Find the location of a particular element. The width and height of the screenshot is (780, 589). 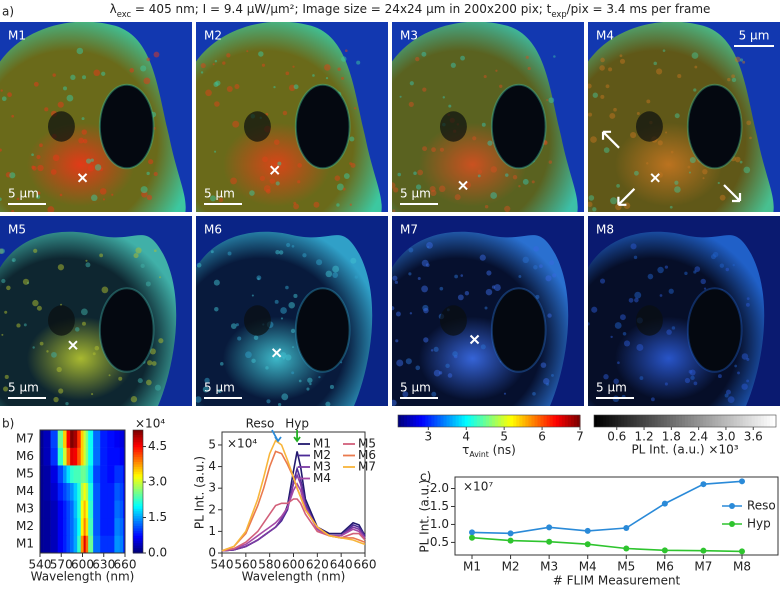

x-axis-label: Wavelength (nm) is located at coordinates (83, 577).